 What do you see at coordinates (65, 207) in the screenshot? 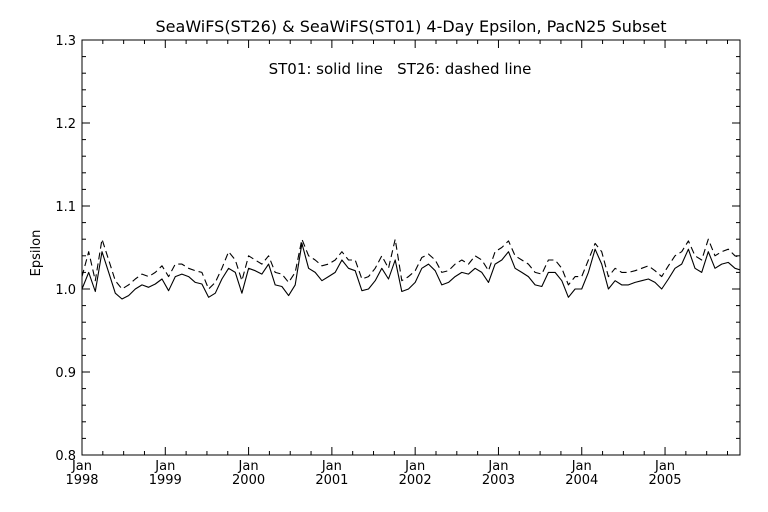
I see `y-tick-label: 1.1` at bounding box center [65, 207].